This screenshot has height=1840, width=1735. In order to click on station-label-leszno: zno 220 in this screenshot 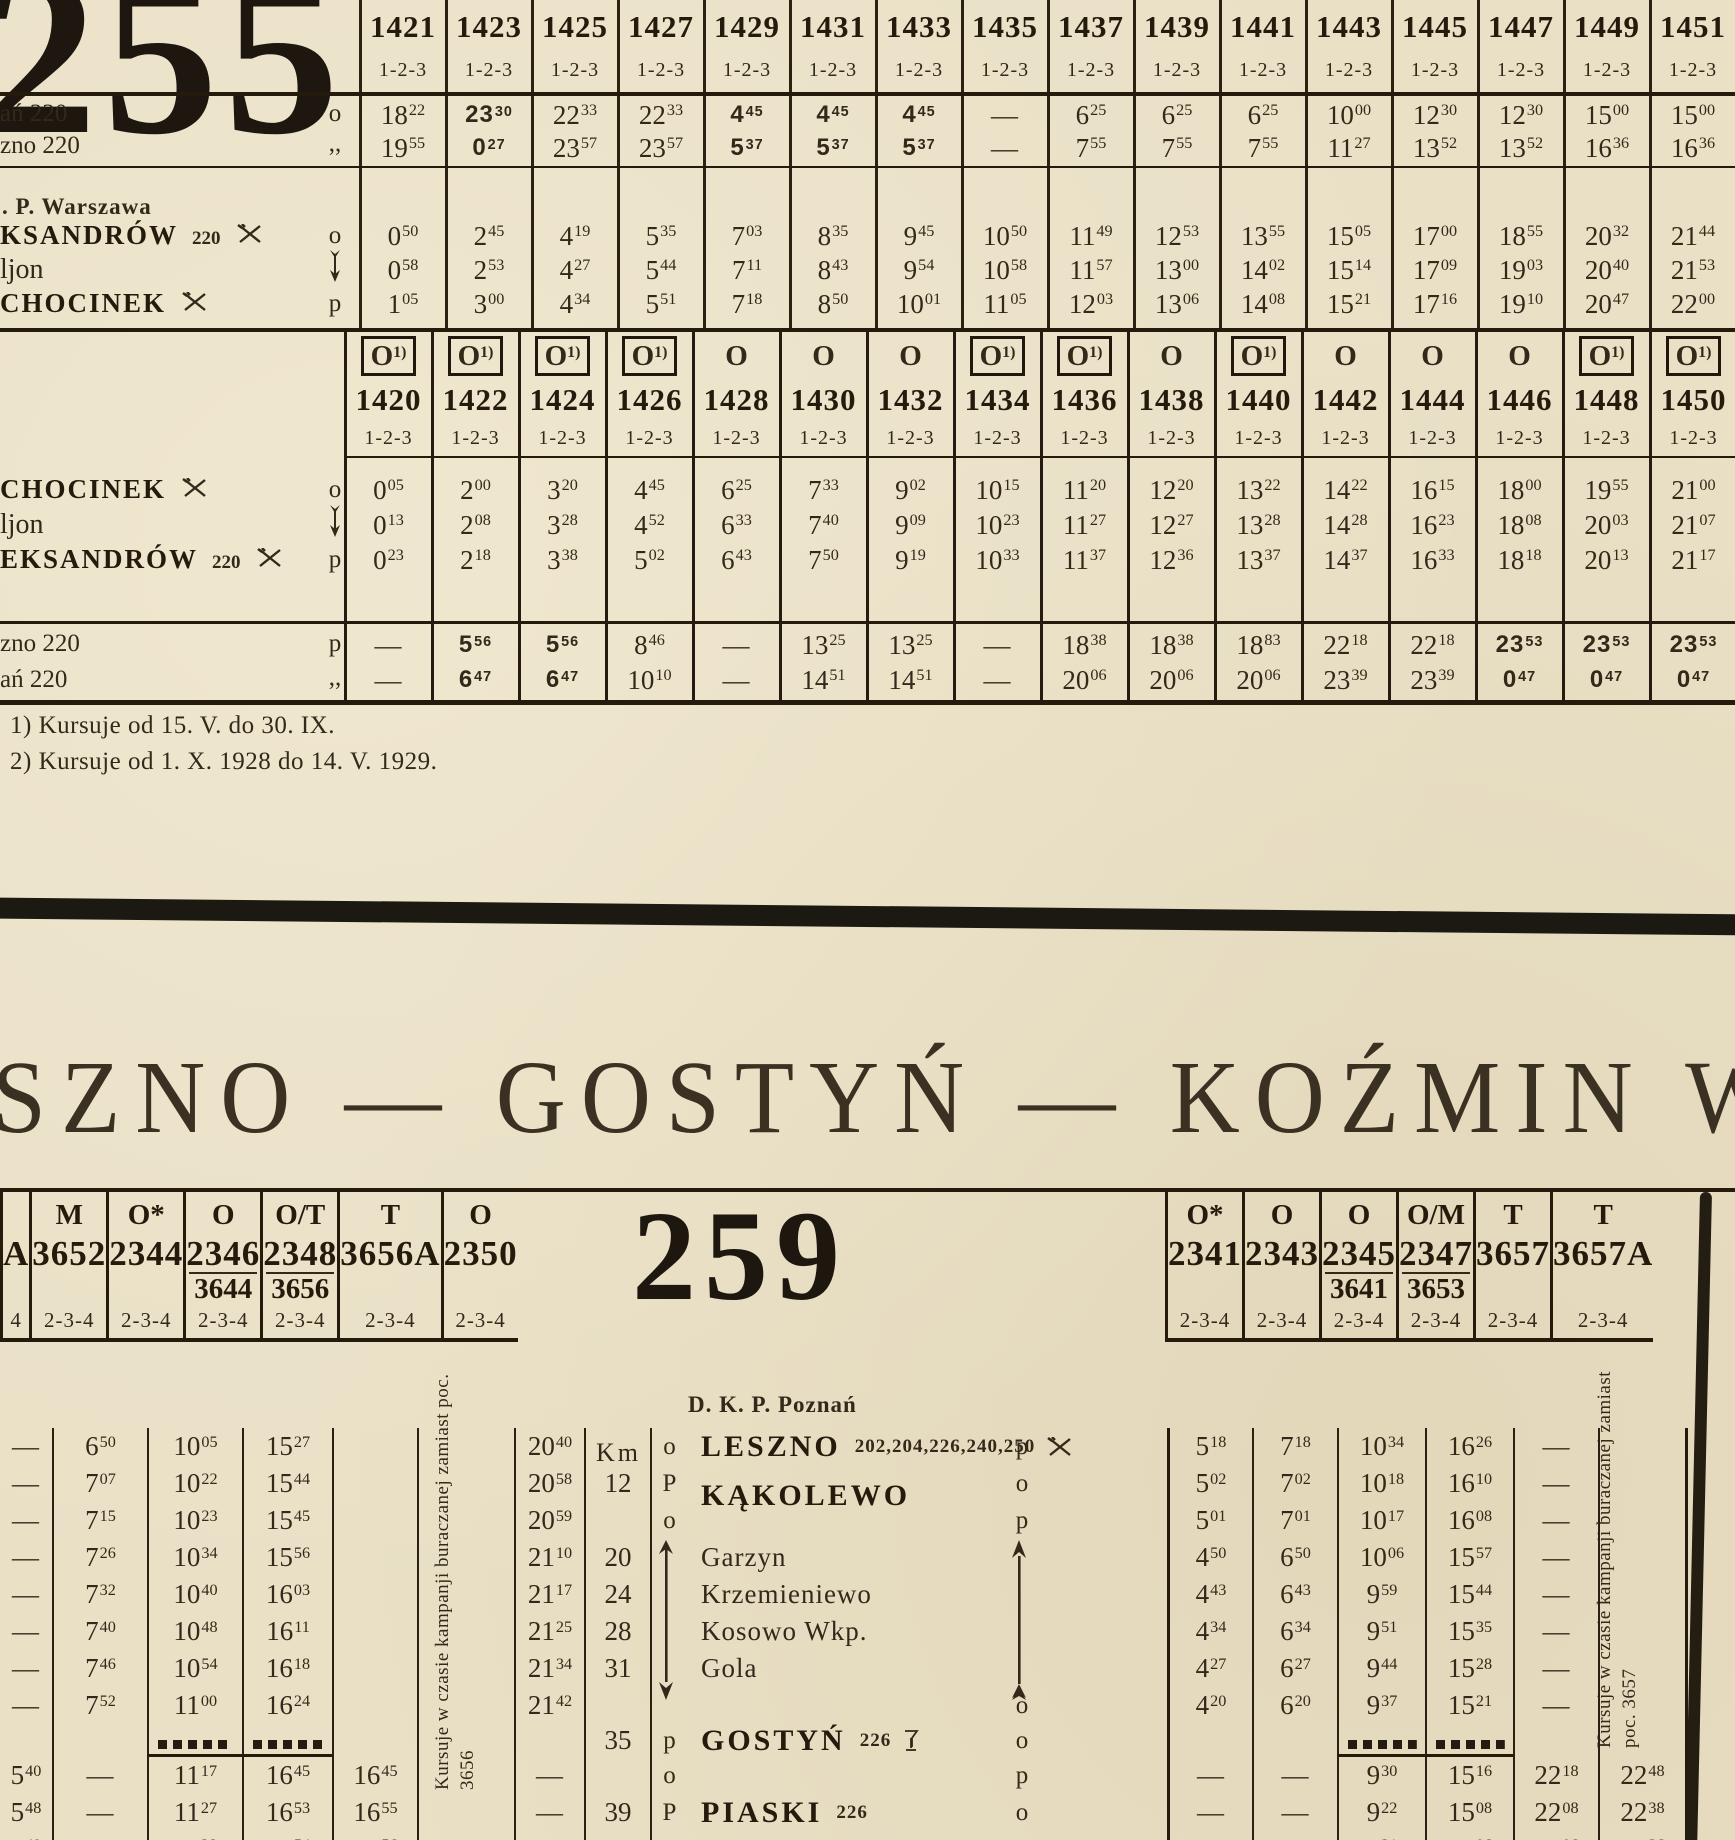, I will do `click(40, 145)`.